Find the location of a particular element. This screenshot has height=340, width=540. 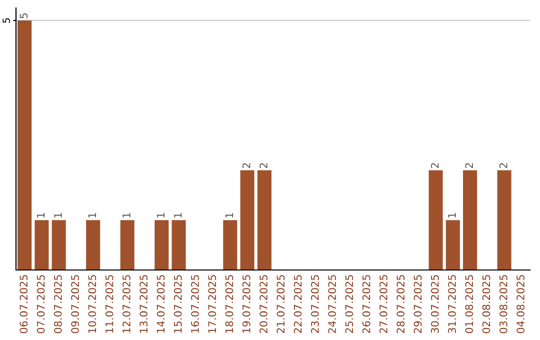

x-tick-label: 10.07.2025 is located at coordinates (92, 304).